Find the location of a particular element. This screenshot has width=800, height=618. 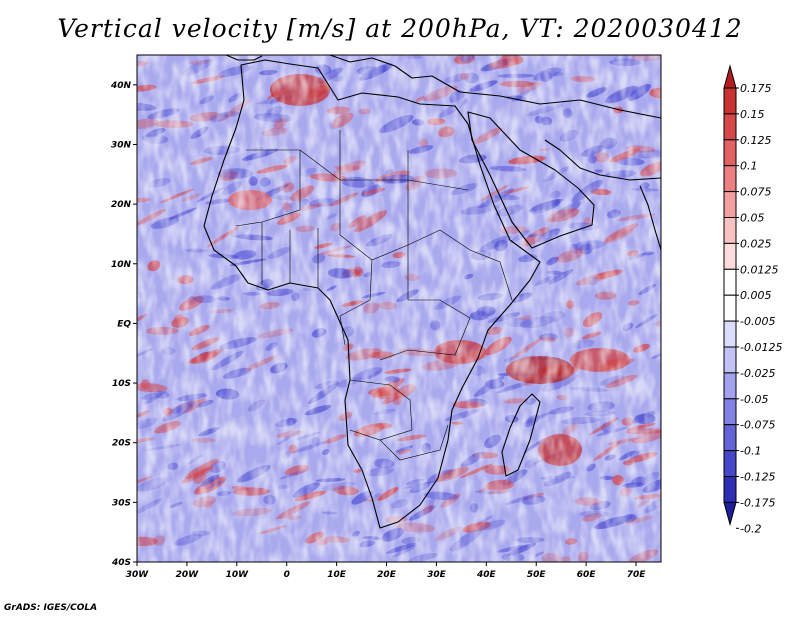

colorbar-label: -0.2 is located at coordinates (750, 528).